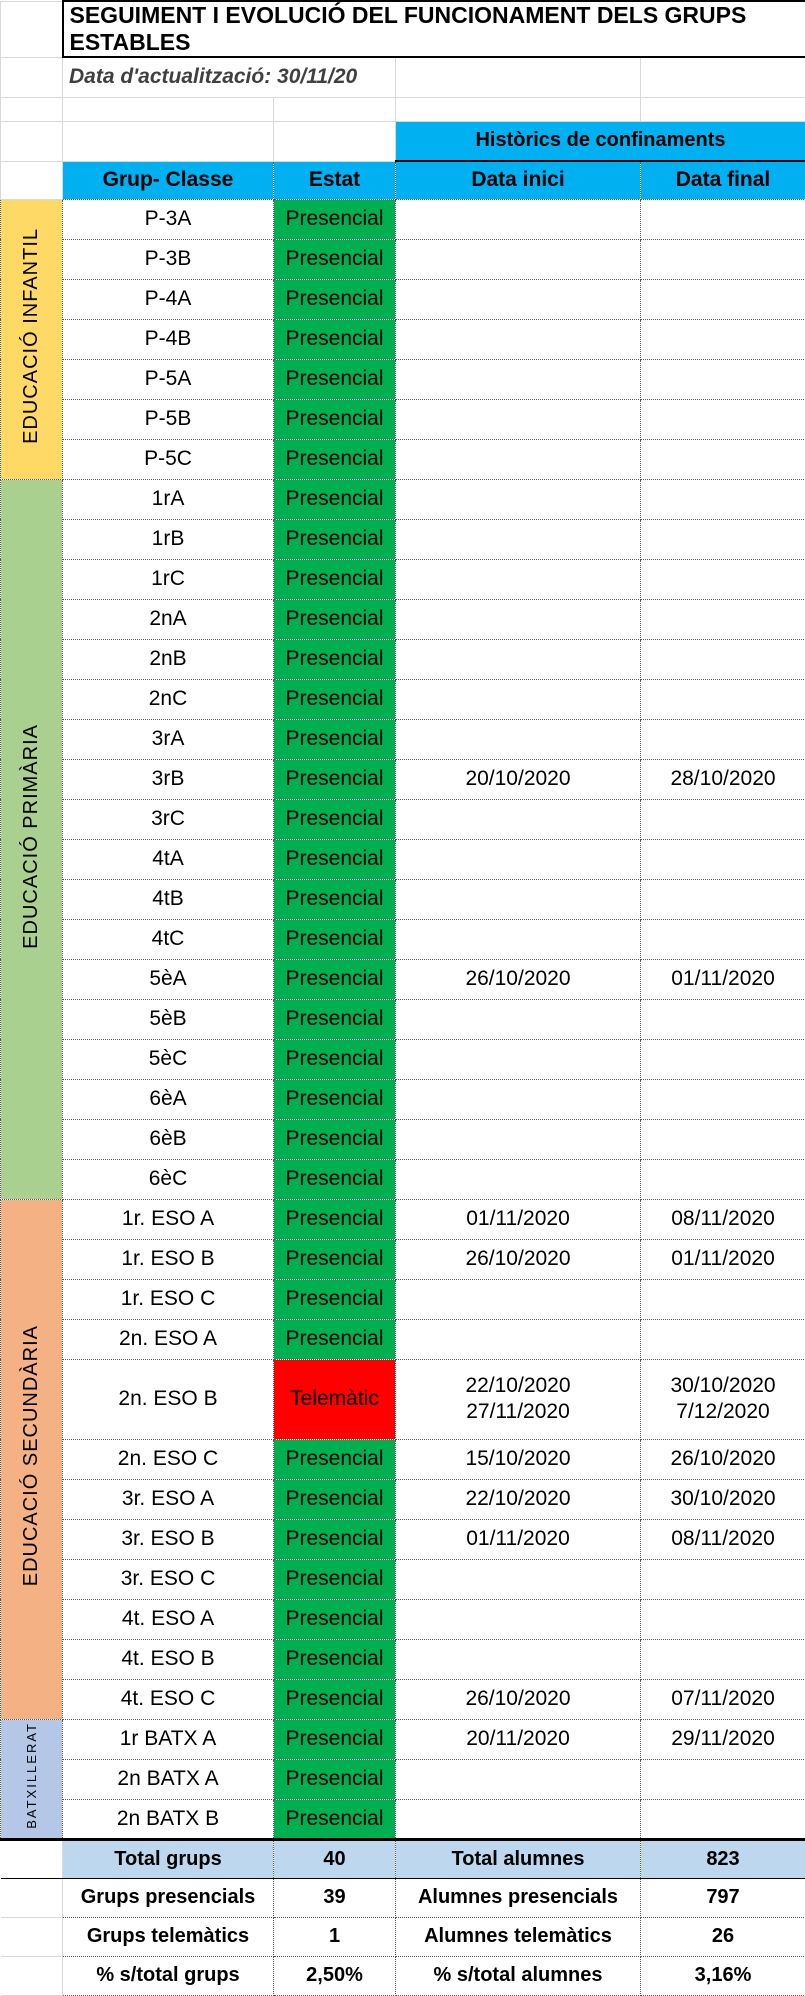 The image size is (805, 1996). I want to click on group-name-cell: P-5B, so click(168, 419).